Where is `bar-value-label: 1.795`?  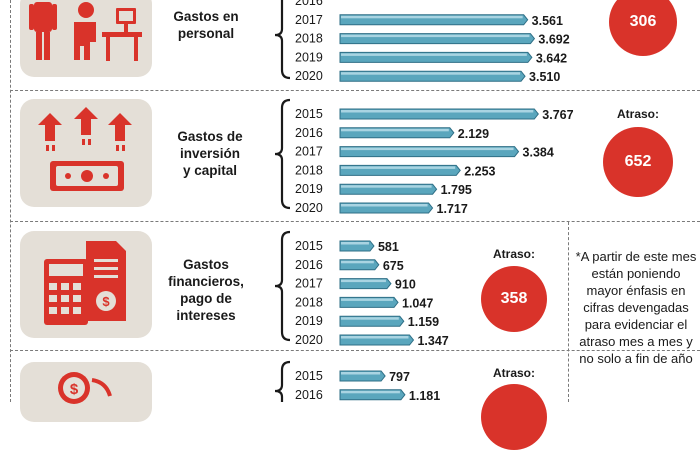 bar-value-label: 1.795 is located at coordinates (456, 190).